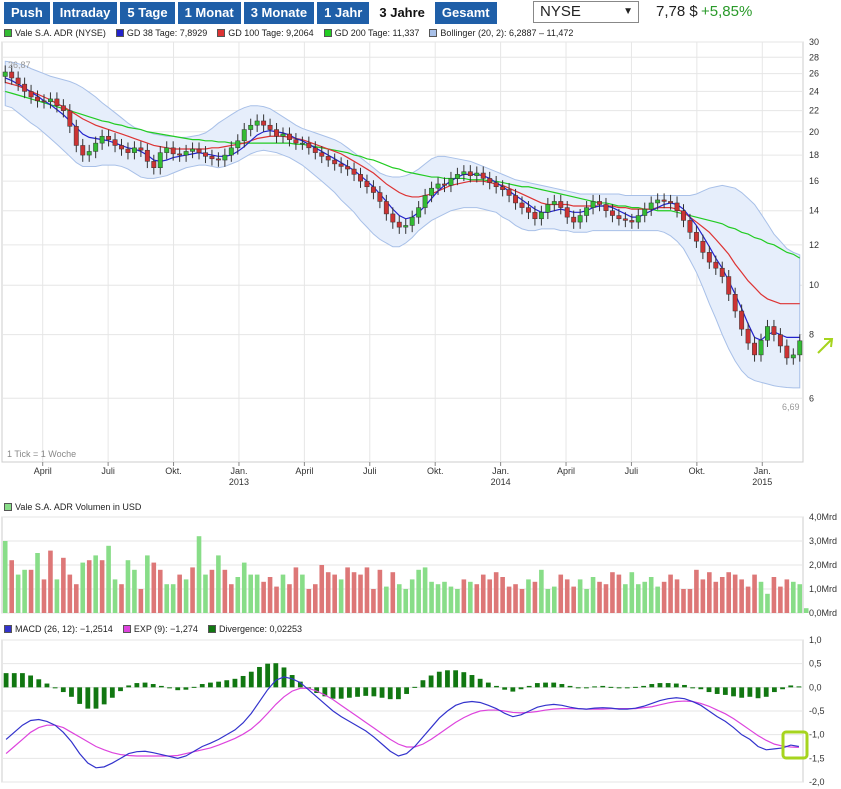  What do you see at coordinates (167, 33) in the screenshot?
I see `legend-label-gd38: GD 38 Tage: 7,8929` at bounding box center [167, 33].